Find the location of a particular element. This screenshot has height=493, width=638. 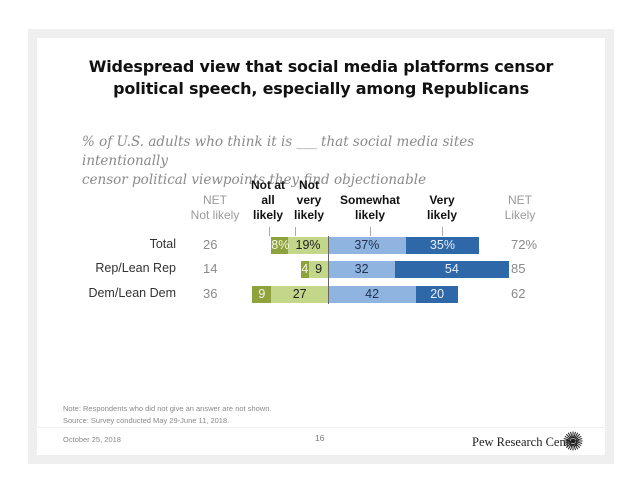

header-text: Not is located at coordinates (309, 185).